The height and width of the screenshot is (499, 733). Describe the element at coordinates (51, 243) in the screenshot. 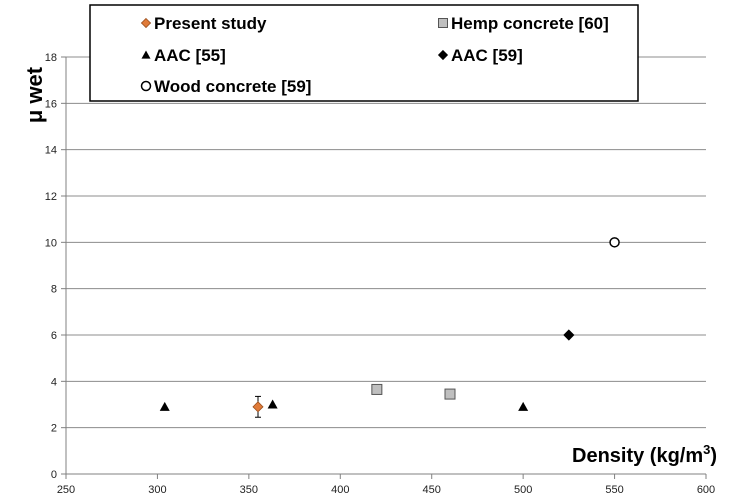

I see `y-tick-label: 10` at that location.